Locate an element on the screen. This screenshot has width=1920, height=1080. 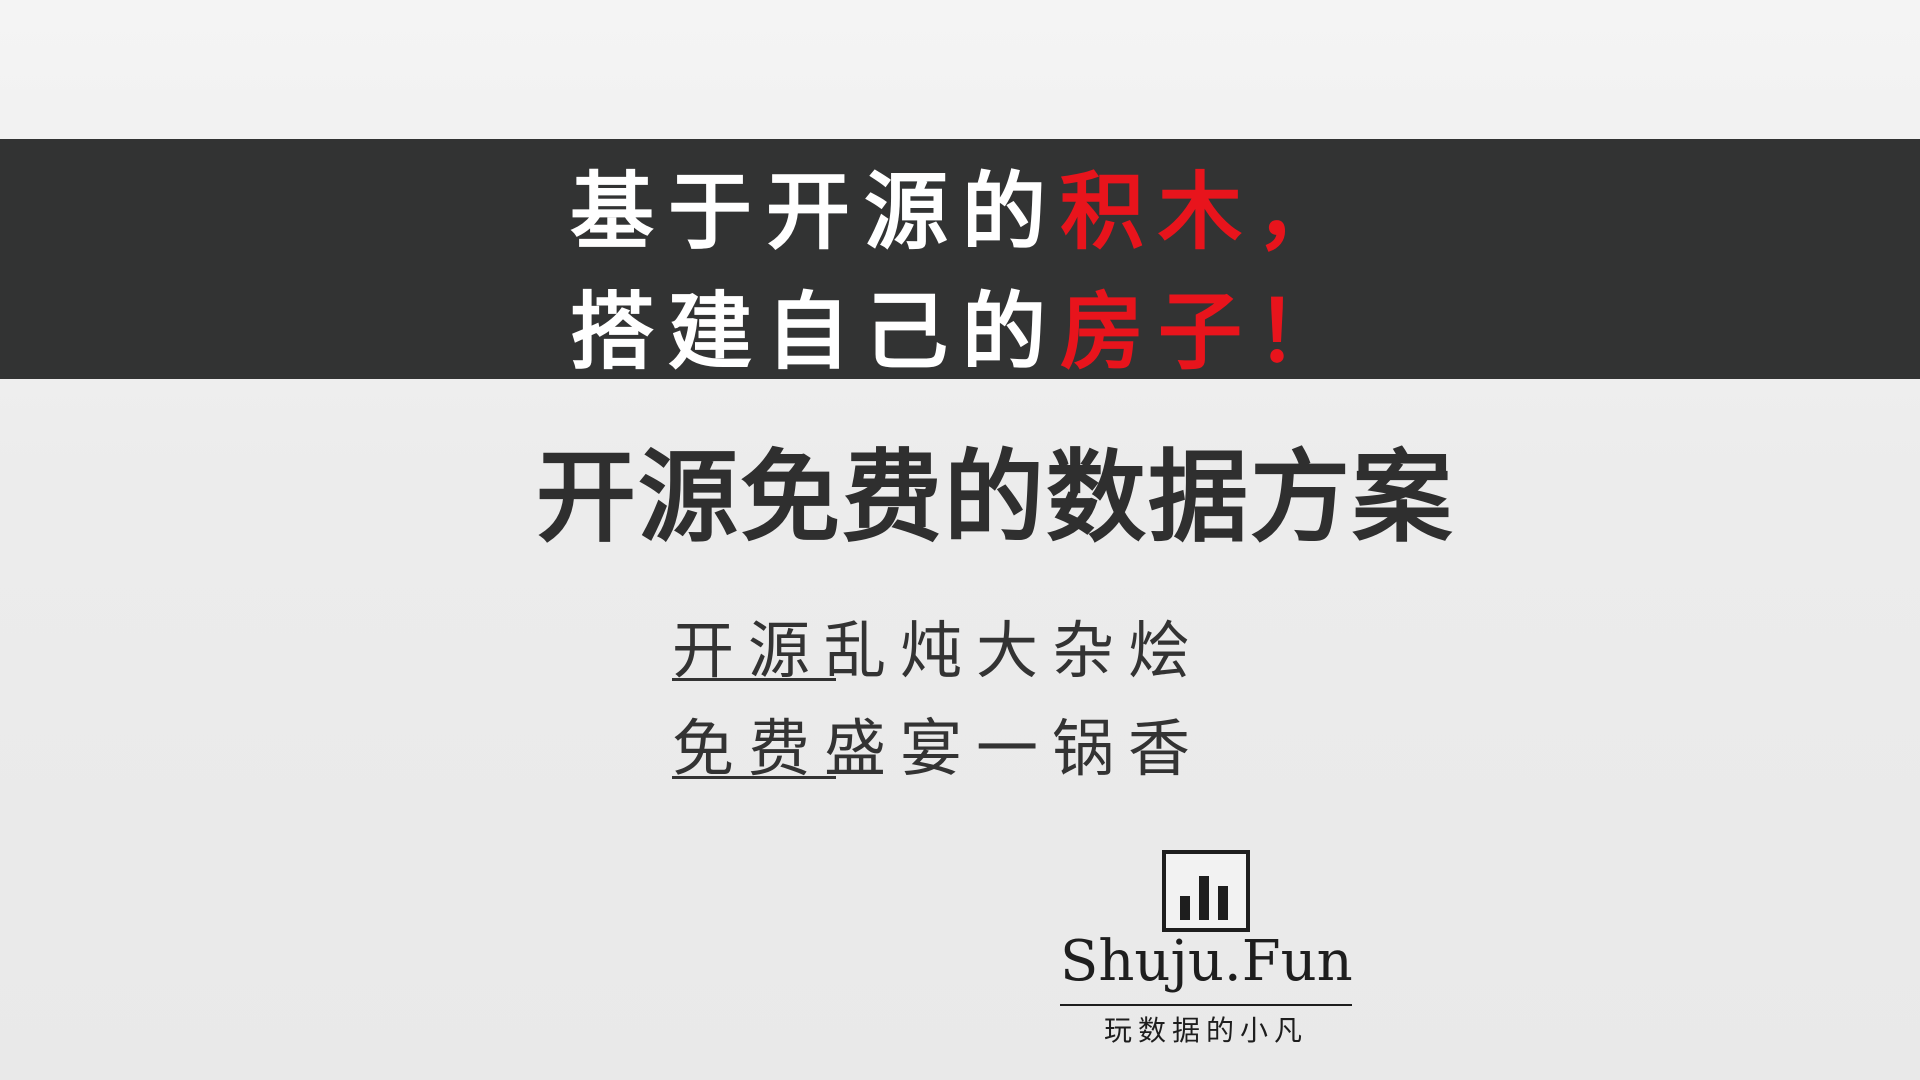
subtitle-line-1: 开源乱炖大杂烩 is located at coordinates (938, 651).